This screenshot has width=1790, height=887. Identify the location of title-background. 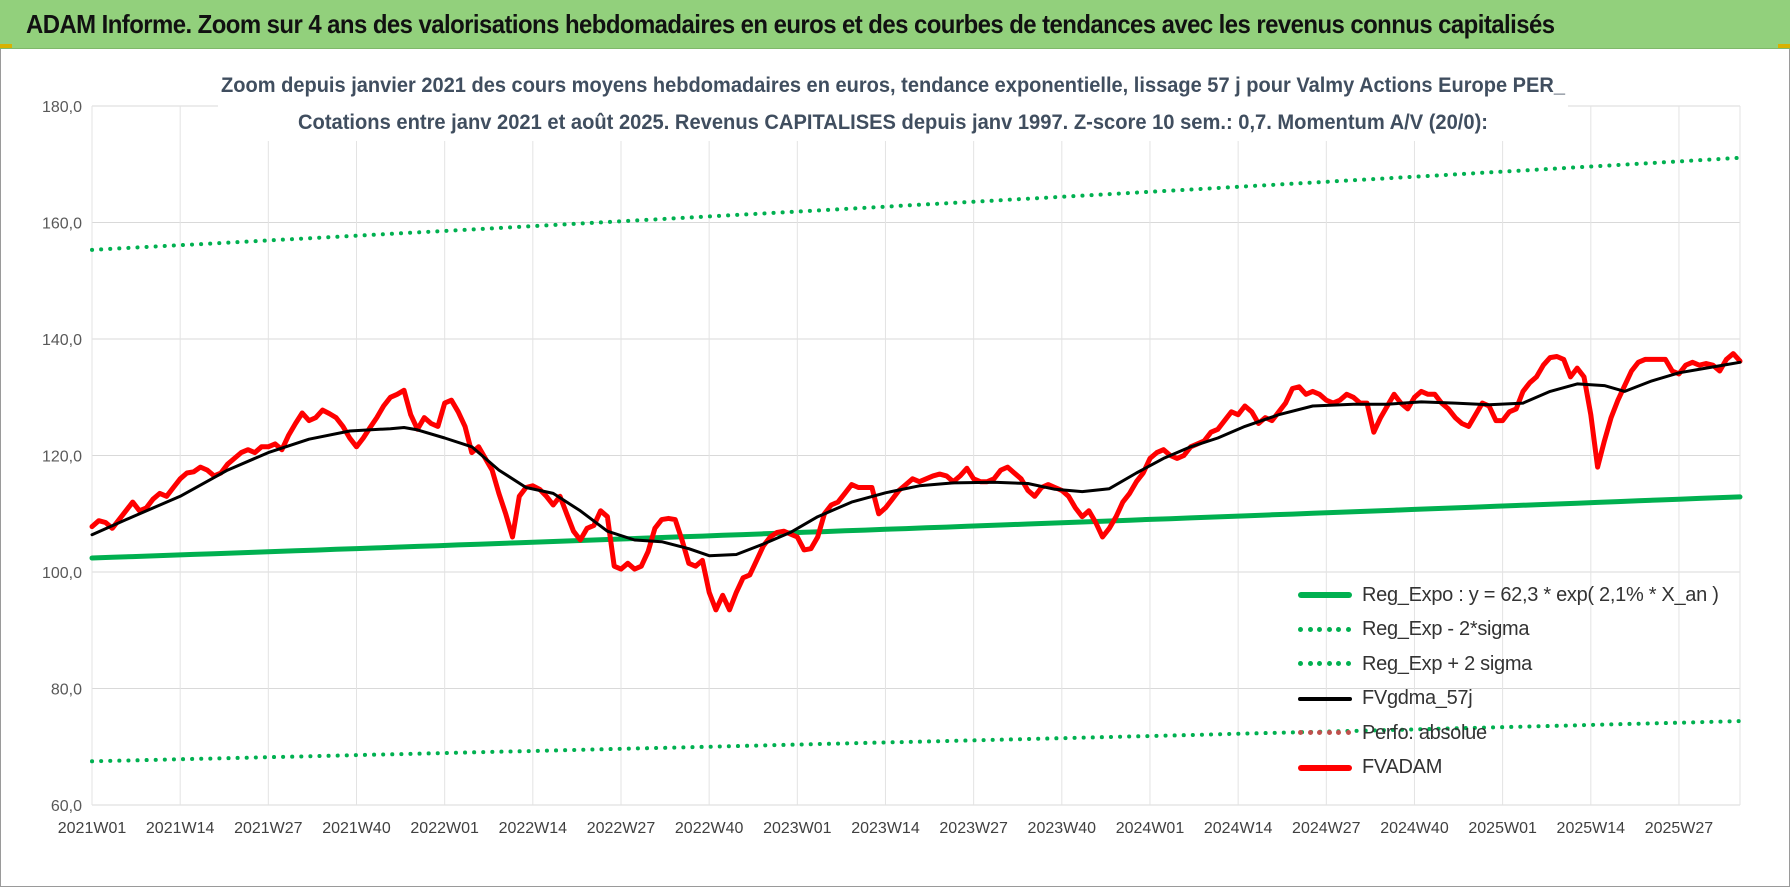
(893, 106).